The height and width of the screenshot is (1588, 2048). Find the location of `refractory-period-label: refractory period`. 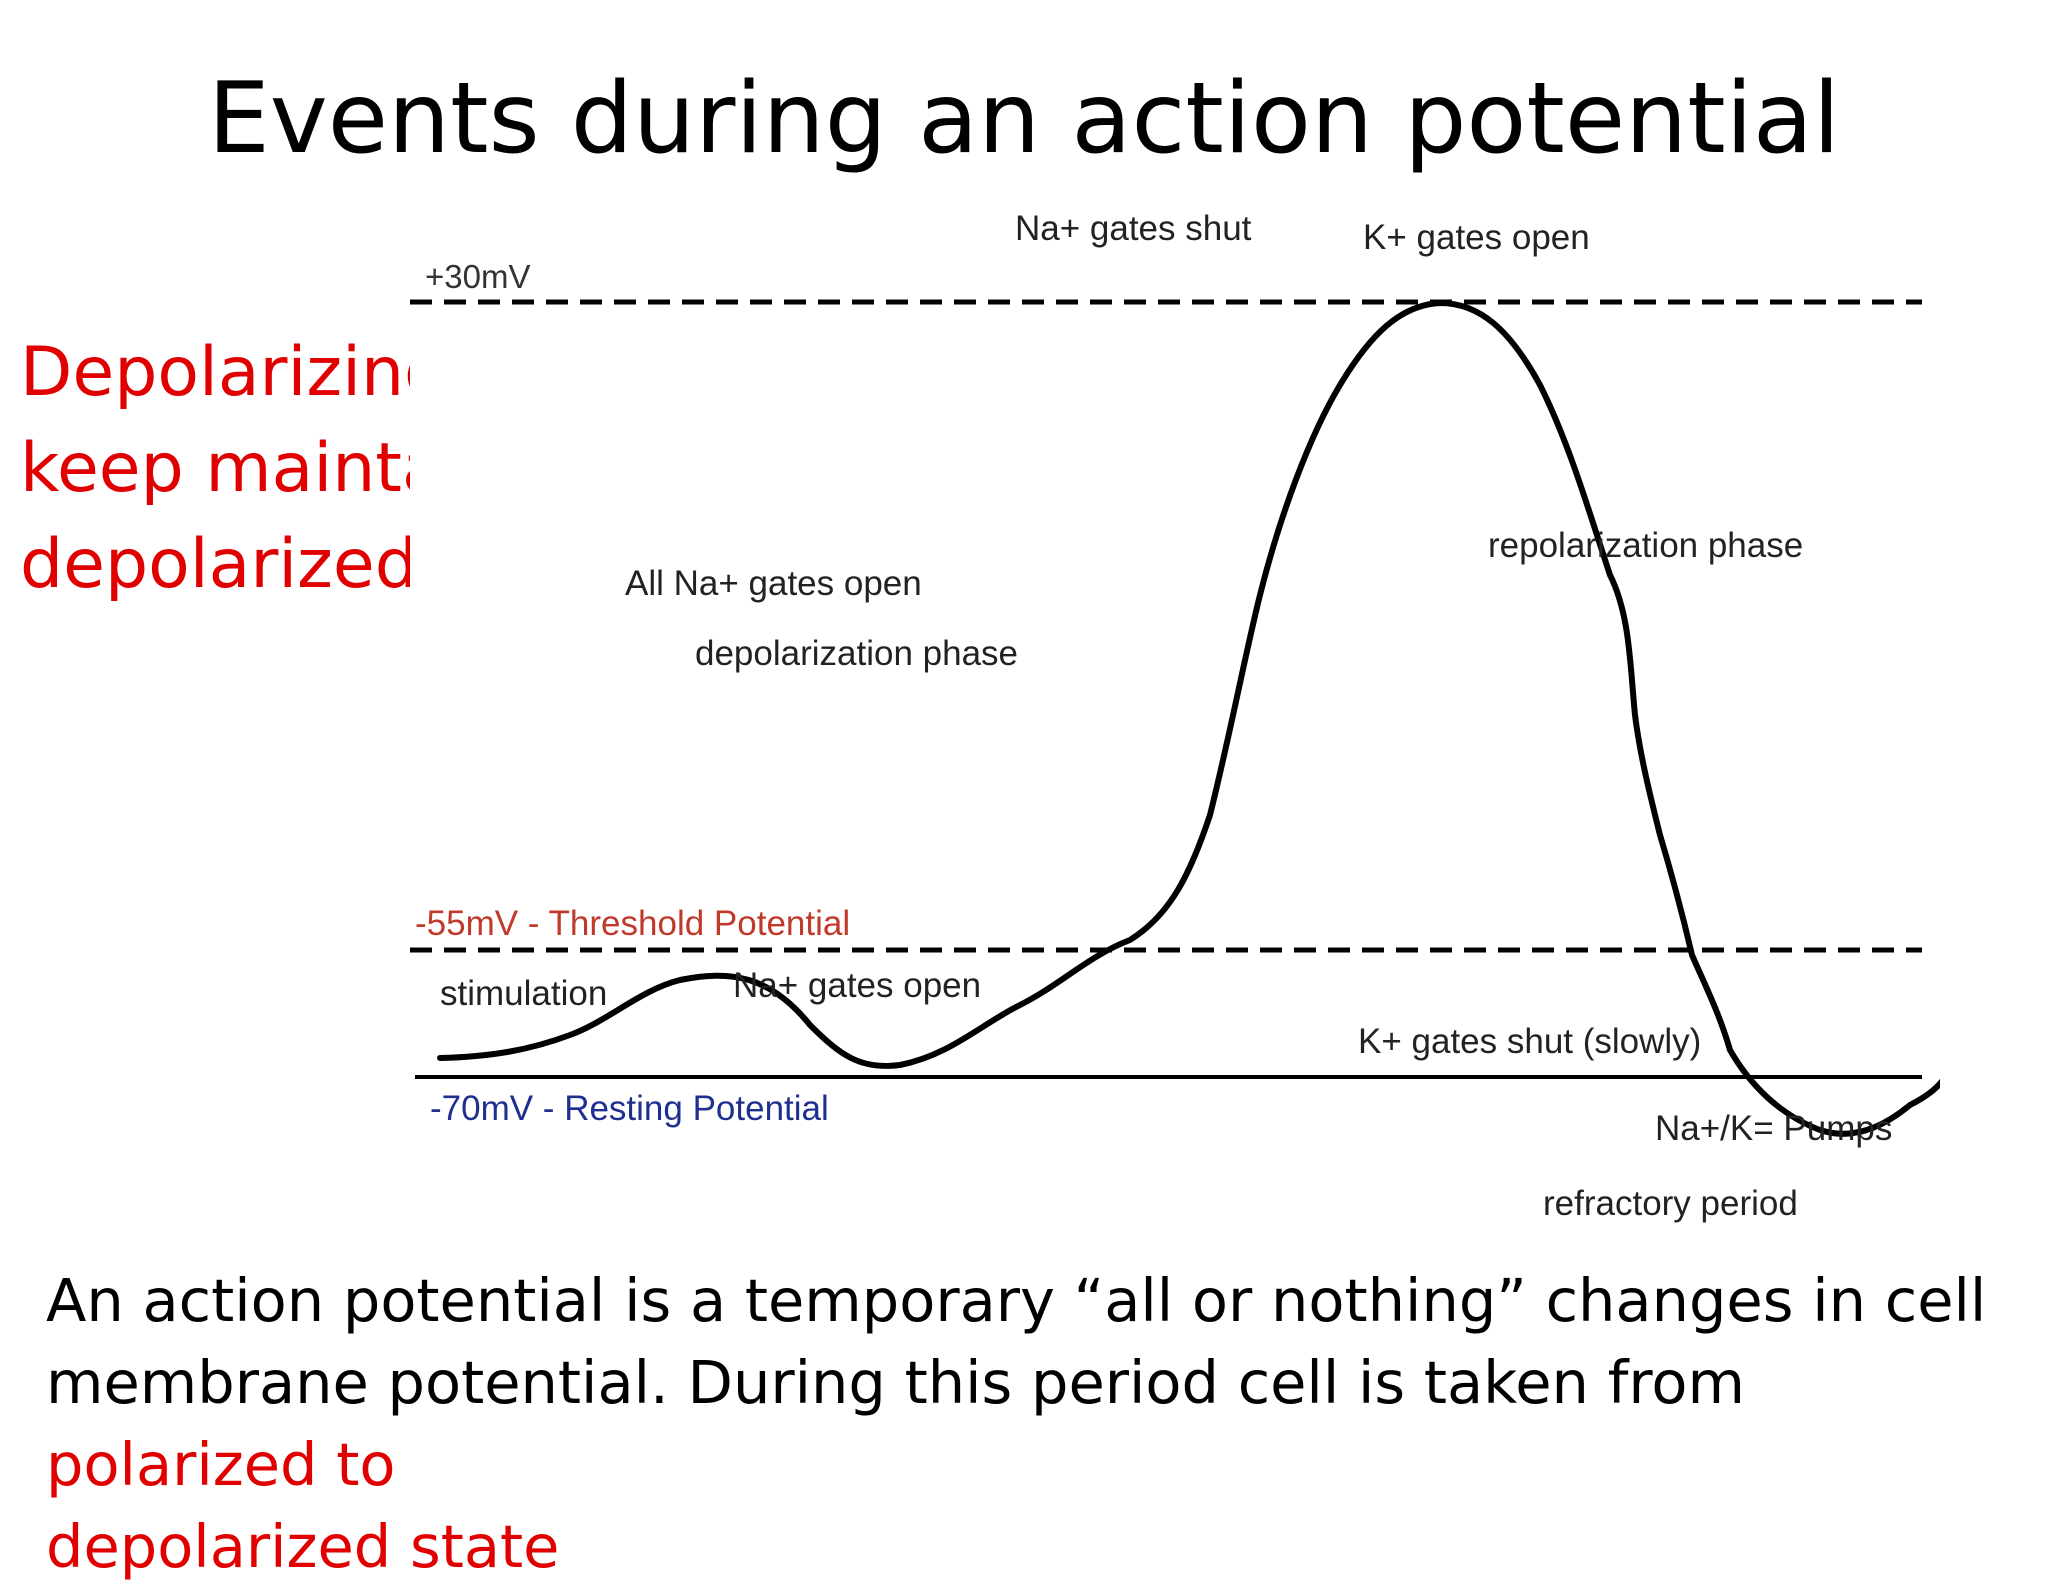

refractory-period-label: refractory period is located at coordinates (1670, 1203).